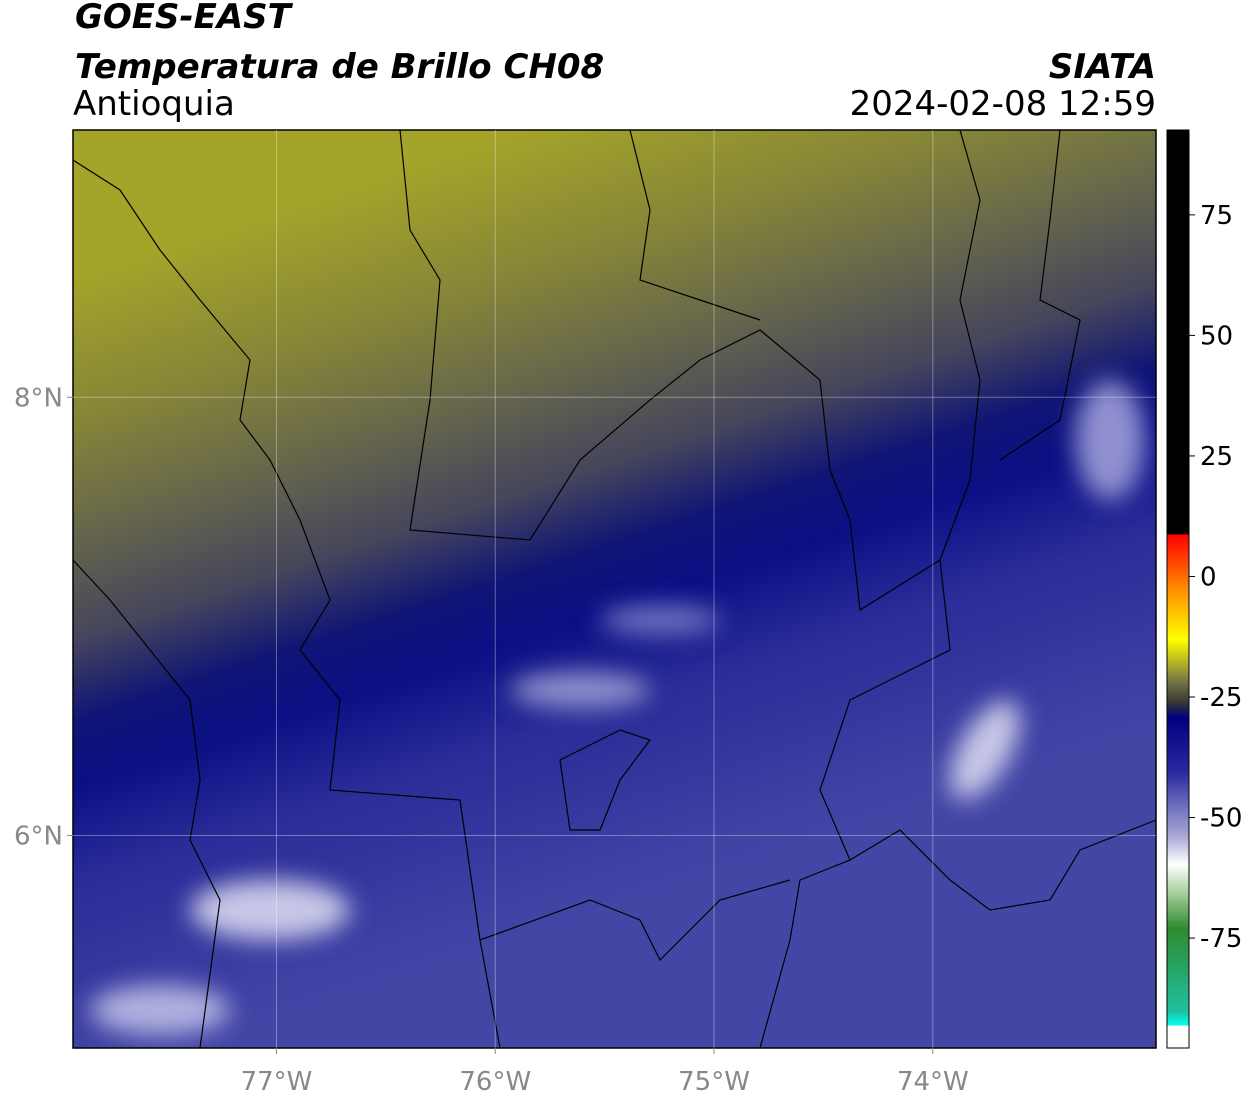 The height and width of the screenshot is (1099, 1252). I want to click on y-tick-label: 8°N, so click(38, 398).